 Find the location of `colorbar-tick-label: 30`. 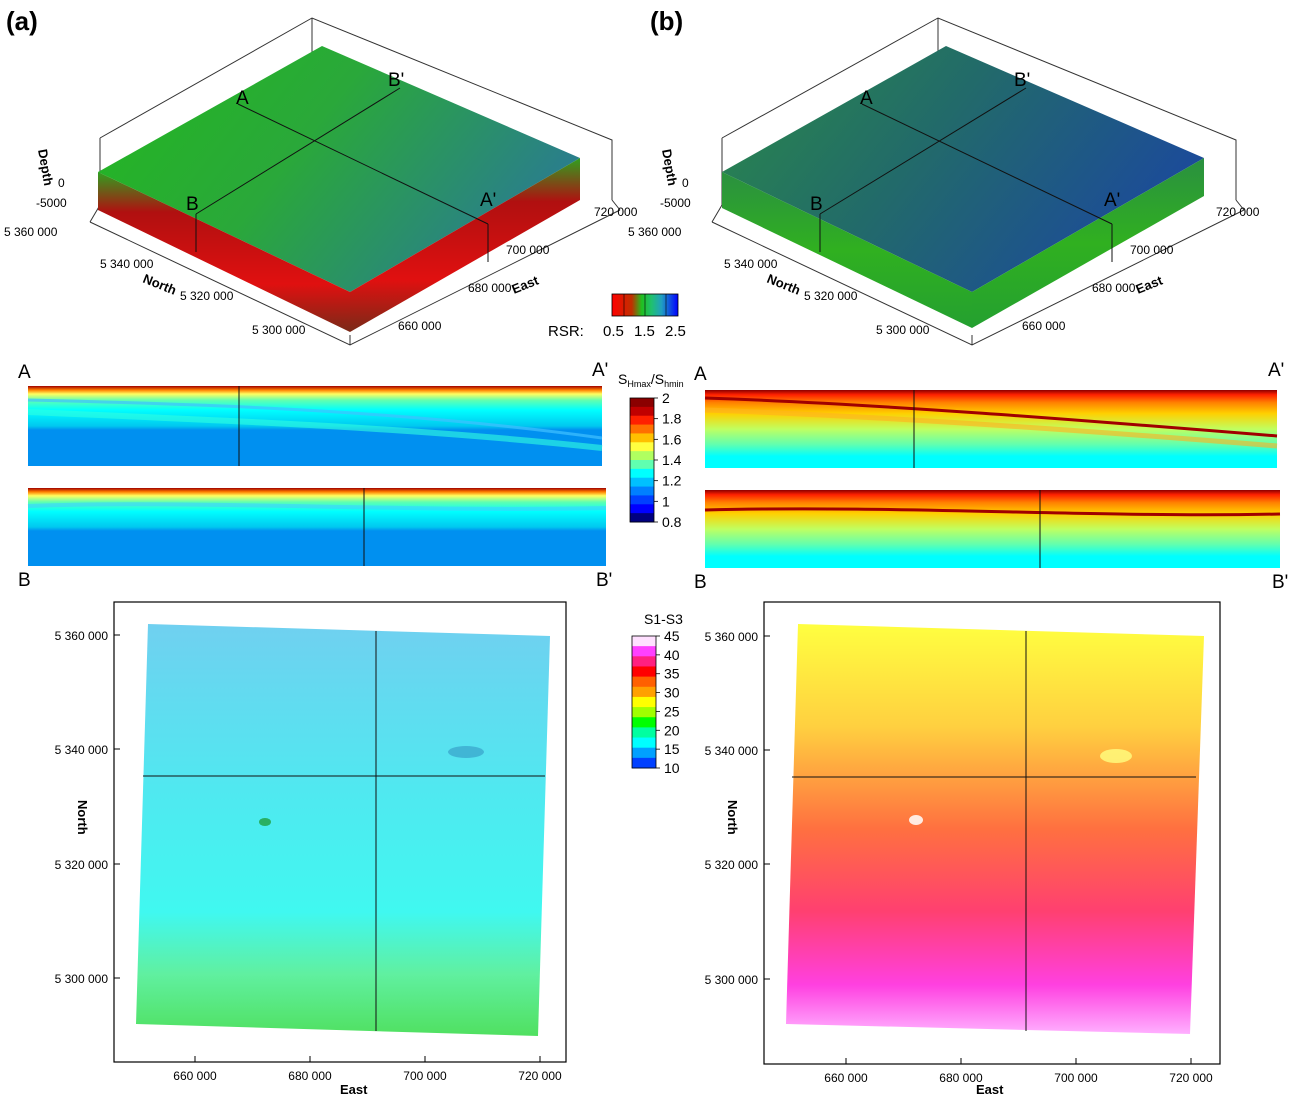

colorbar-tick-label: 30 is located at coordinates (672, 693).